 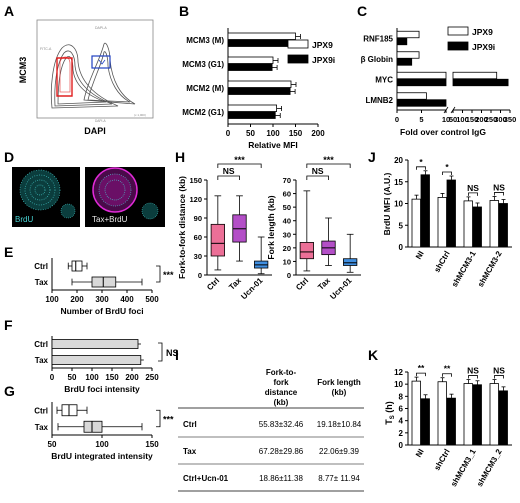 What do you see at coordinates (389, 408) in the screenshot?
I see `y-axis-label-unit: (h)` at bounding box center [389, 408].